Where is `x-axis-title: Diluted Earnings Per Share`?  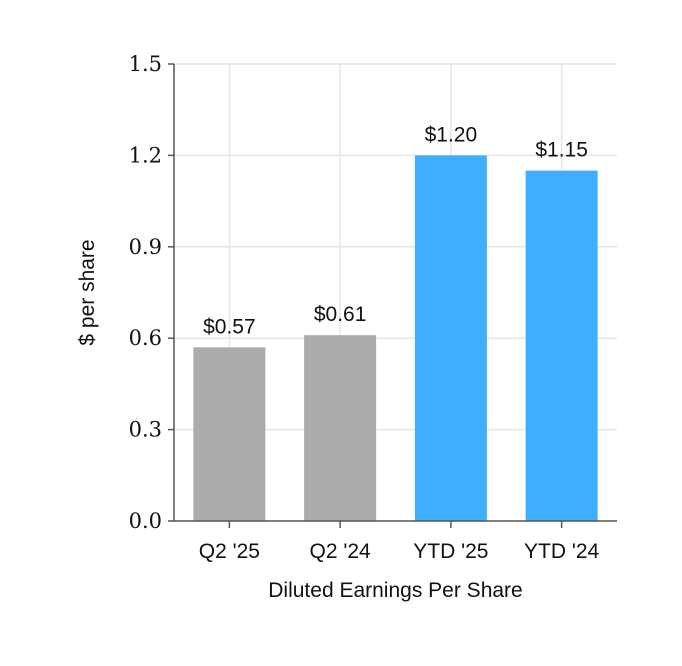 x-axis-title: Diluted Earnings Per Share is located at coordinates (395, 590).